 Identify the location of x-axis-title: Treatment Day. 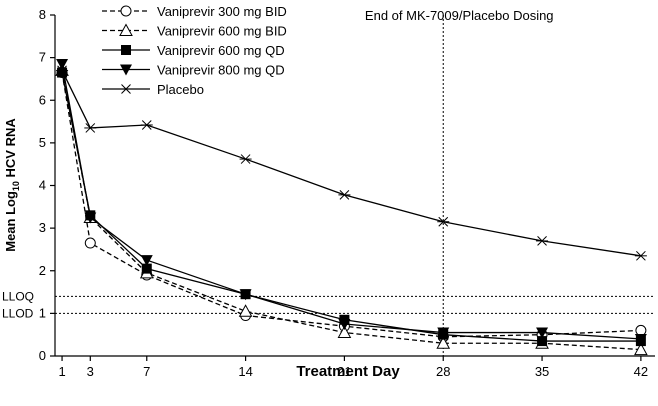
(348, 371).